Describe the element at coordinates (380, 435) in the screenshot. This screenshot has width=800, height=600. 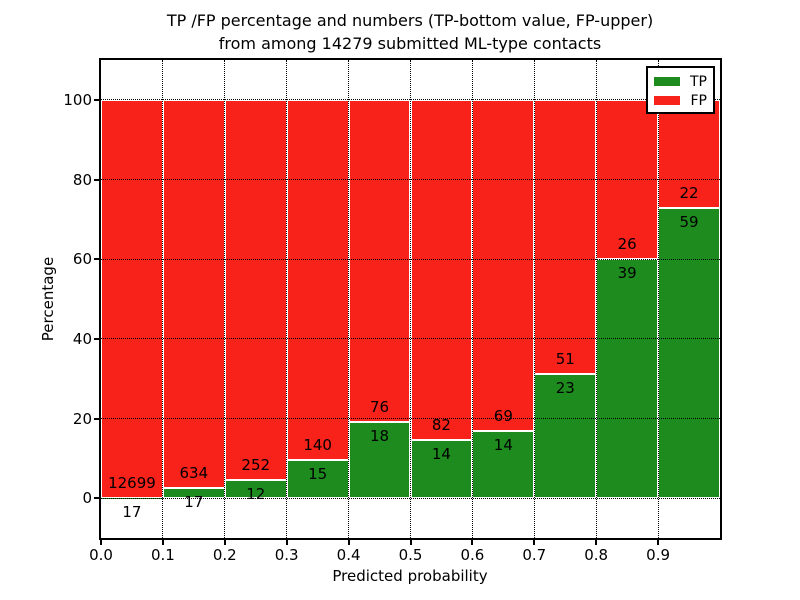
I see `tp-count-label: 18` at that location.